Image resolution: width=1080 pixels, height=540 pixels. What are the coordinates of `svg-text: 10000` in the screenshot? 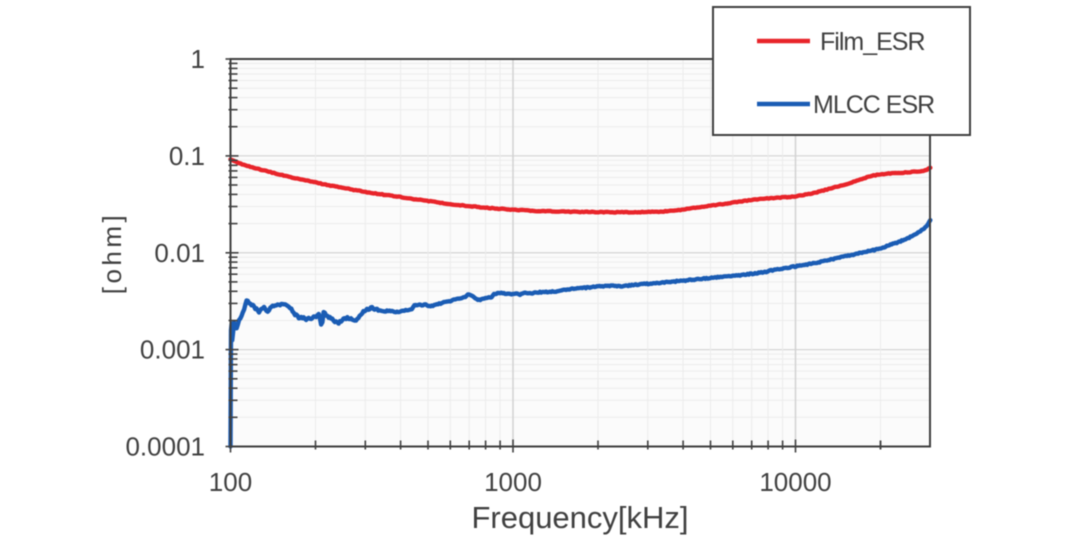 It's located at (795, 482).